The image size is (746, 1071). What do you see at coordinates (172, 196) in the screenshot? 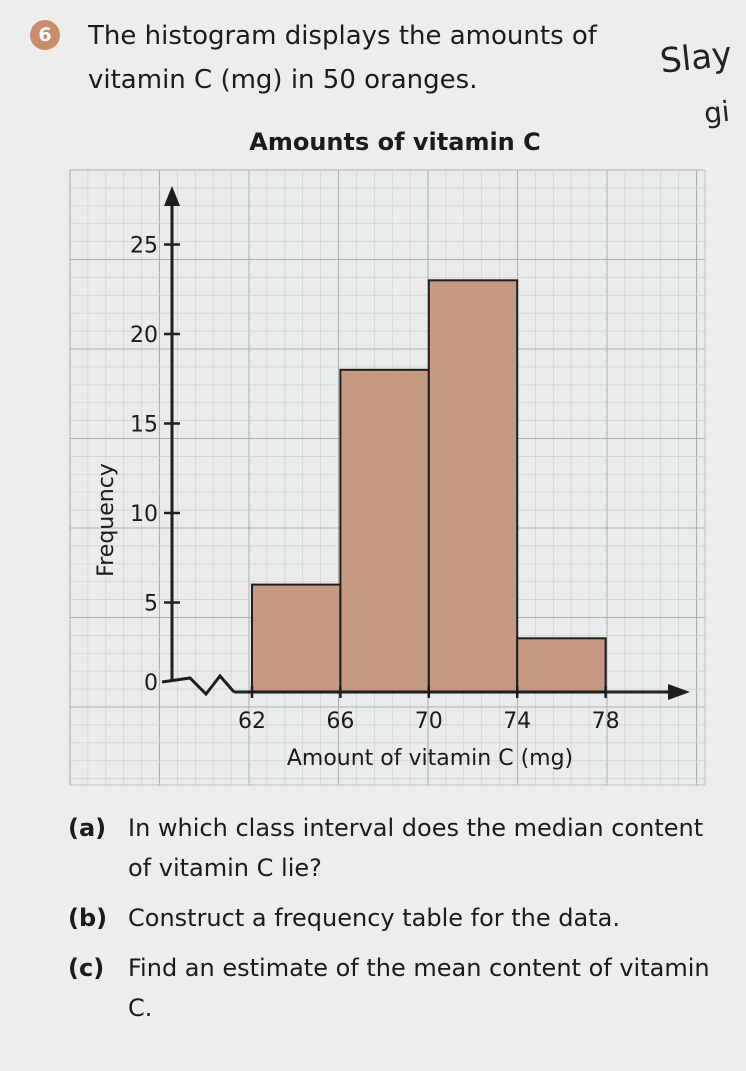
I see `y-axis-arrow` at bounding box center [172, 196].